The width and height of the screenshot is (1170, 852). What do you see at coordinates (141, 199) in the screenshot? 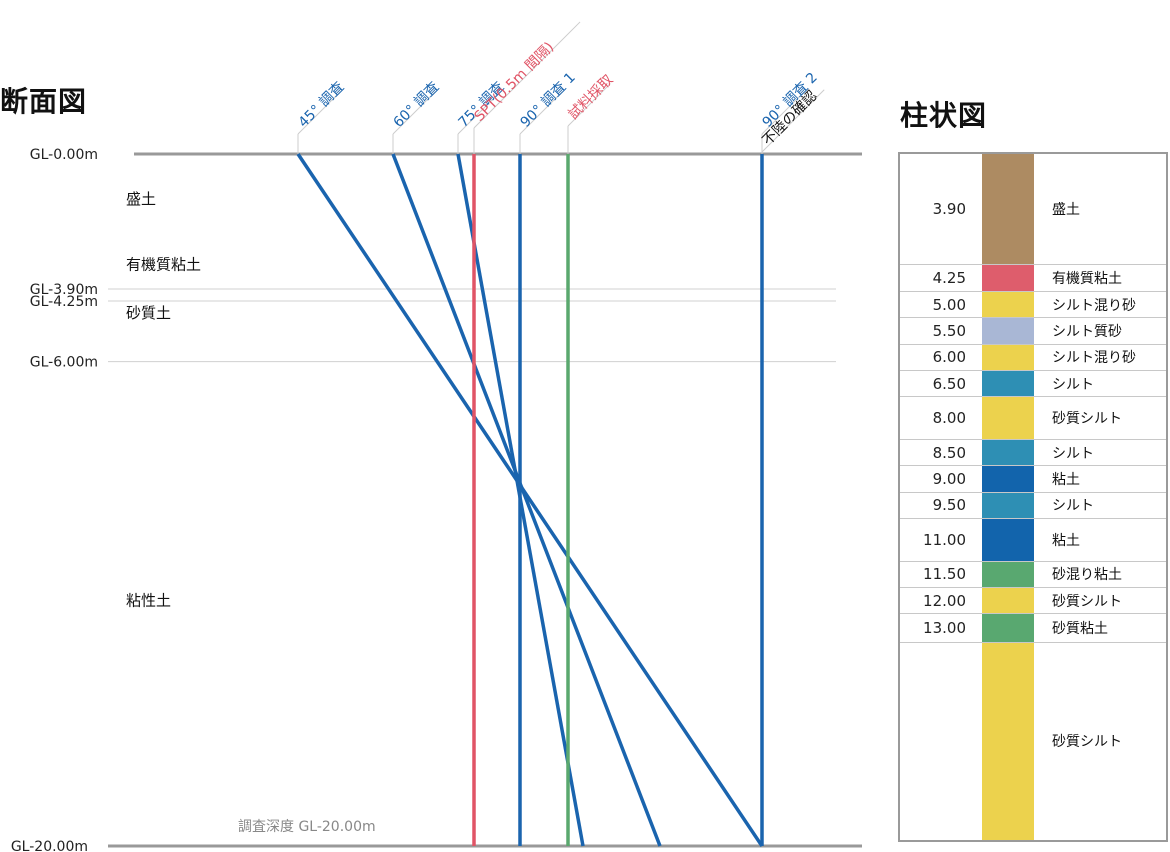
I see `layer-label: 盛土` at bounding box center [141, 199].